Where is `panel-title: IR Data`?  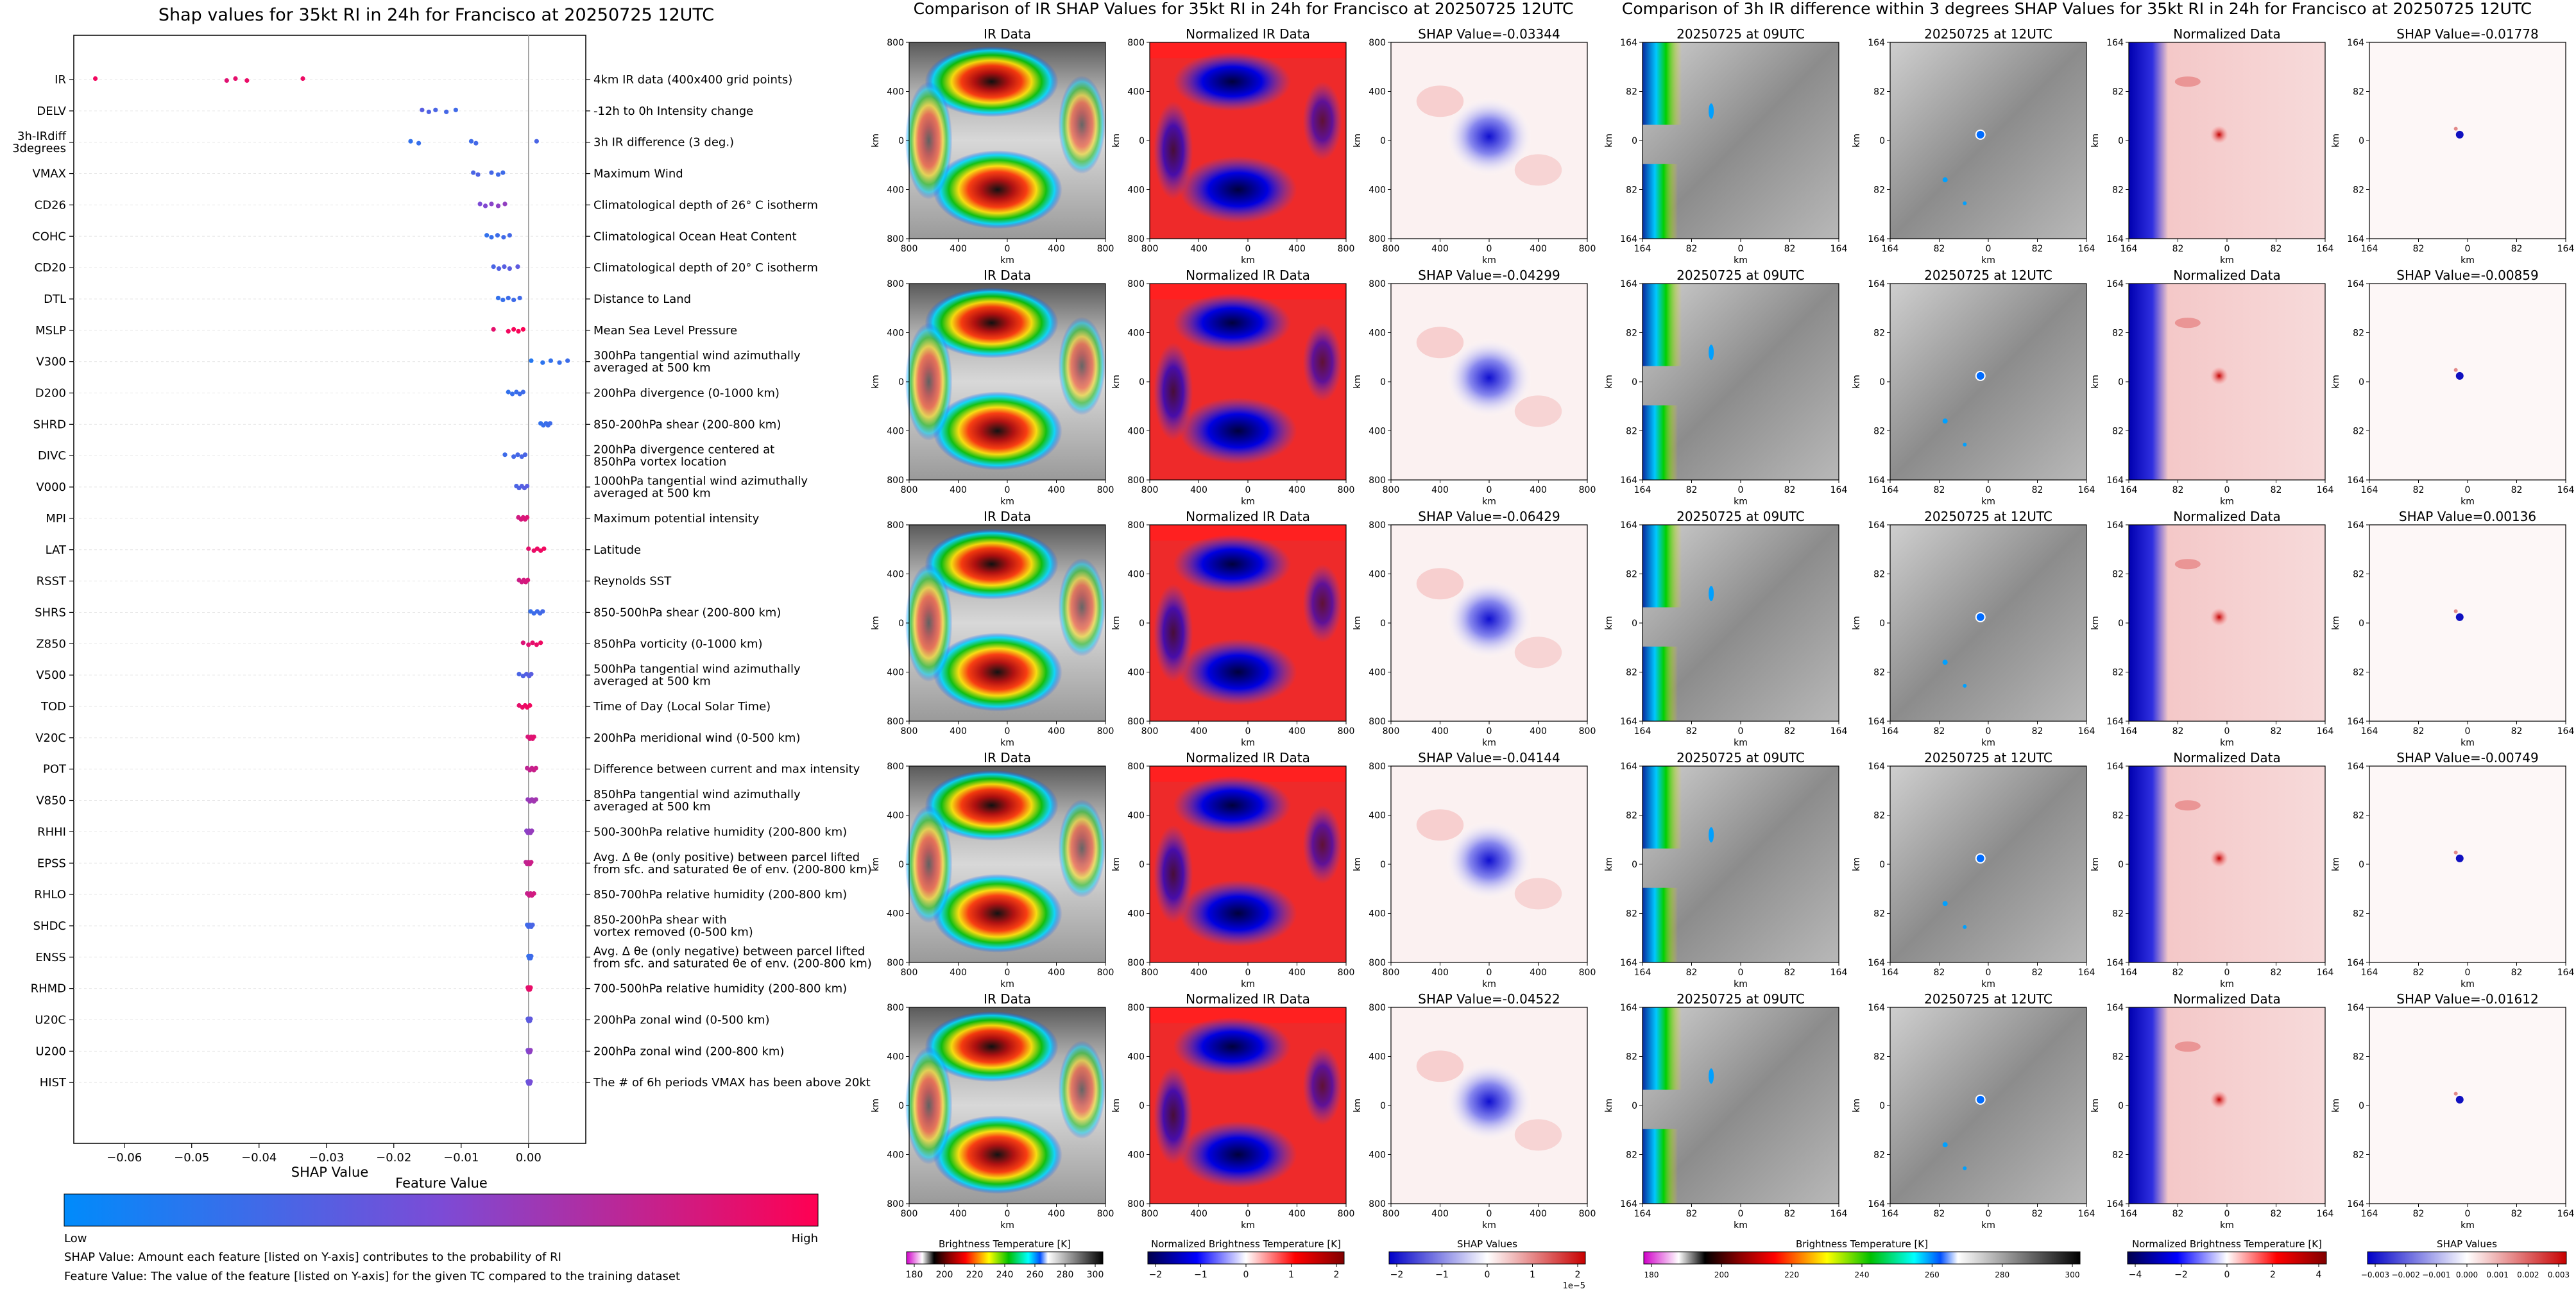 panel-title: IR Data is located at coordinates (1007, 275).